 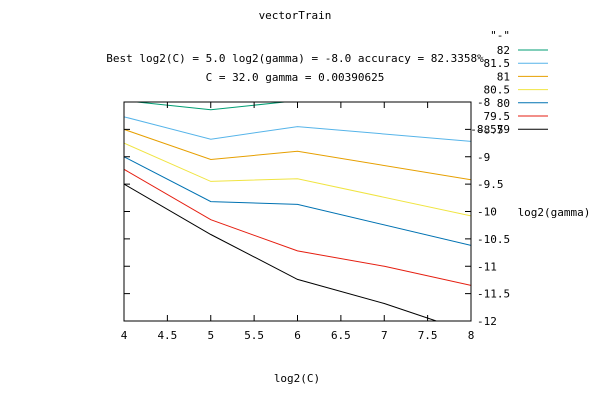 What do you see at coordinates (503, 103) in the screenshot?
I see `legend-label: 80` at bounding box center [503, 103].